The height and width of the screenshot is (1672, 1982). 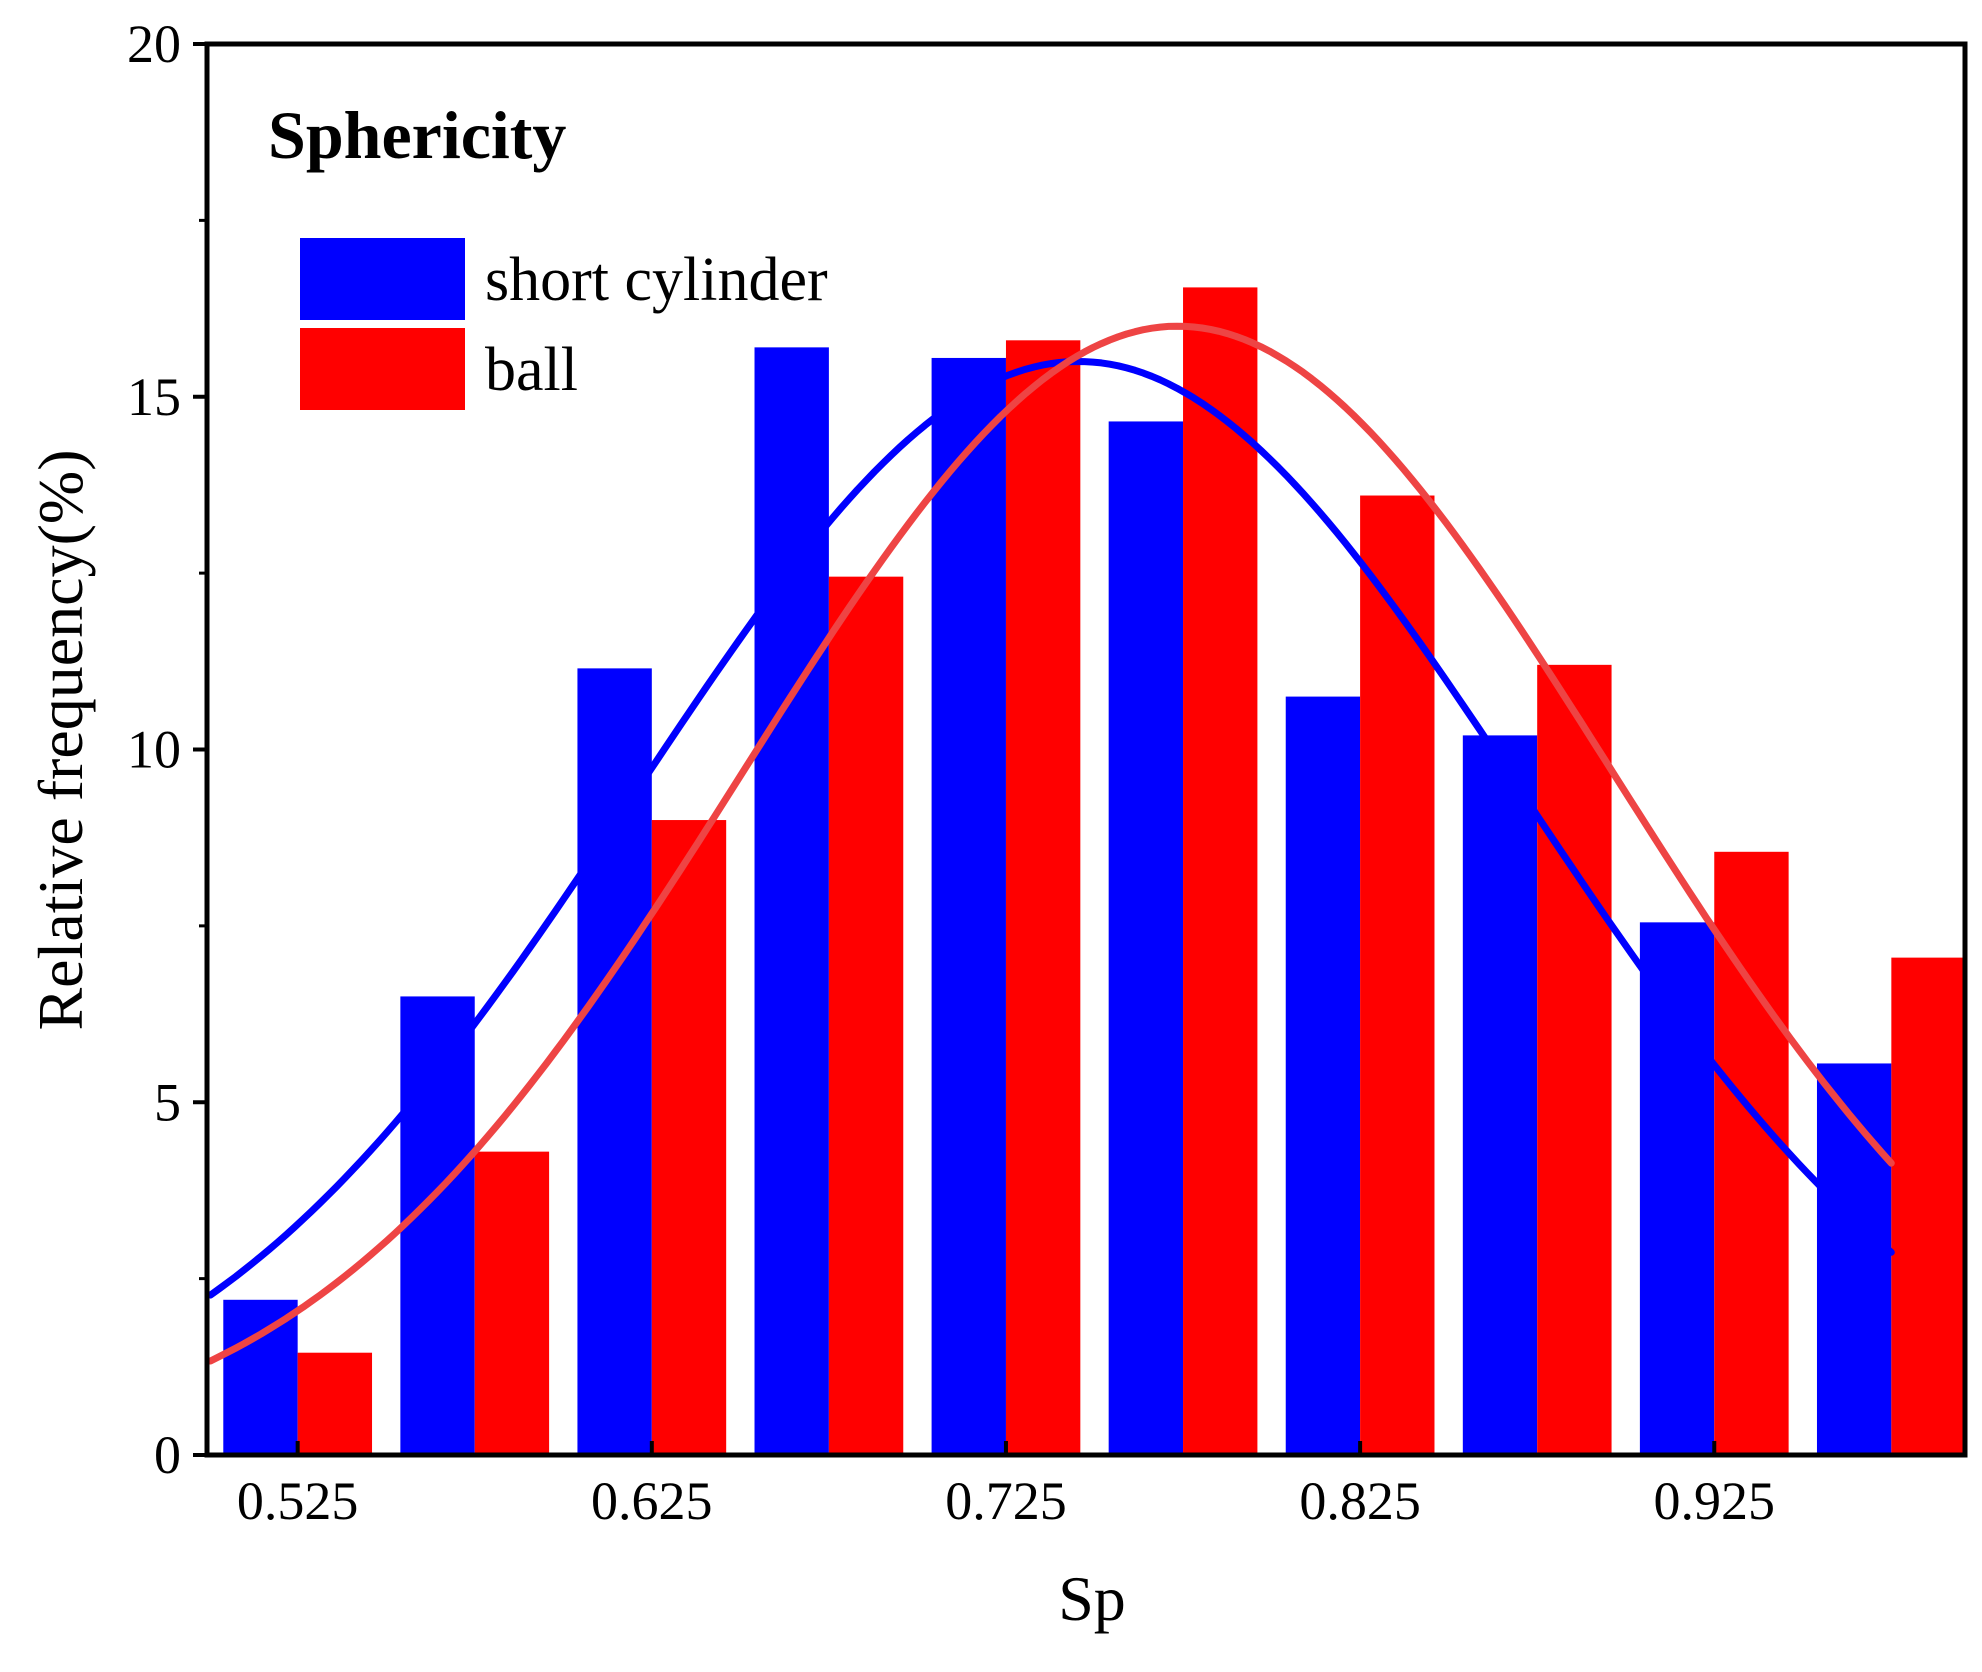 I want to click on legend-label-short-cylinder: short cylinder, so click(x=656, y=280).